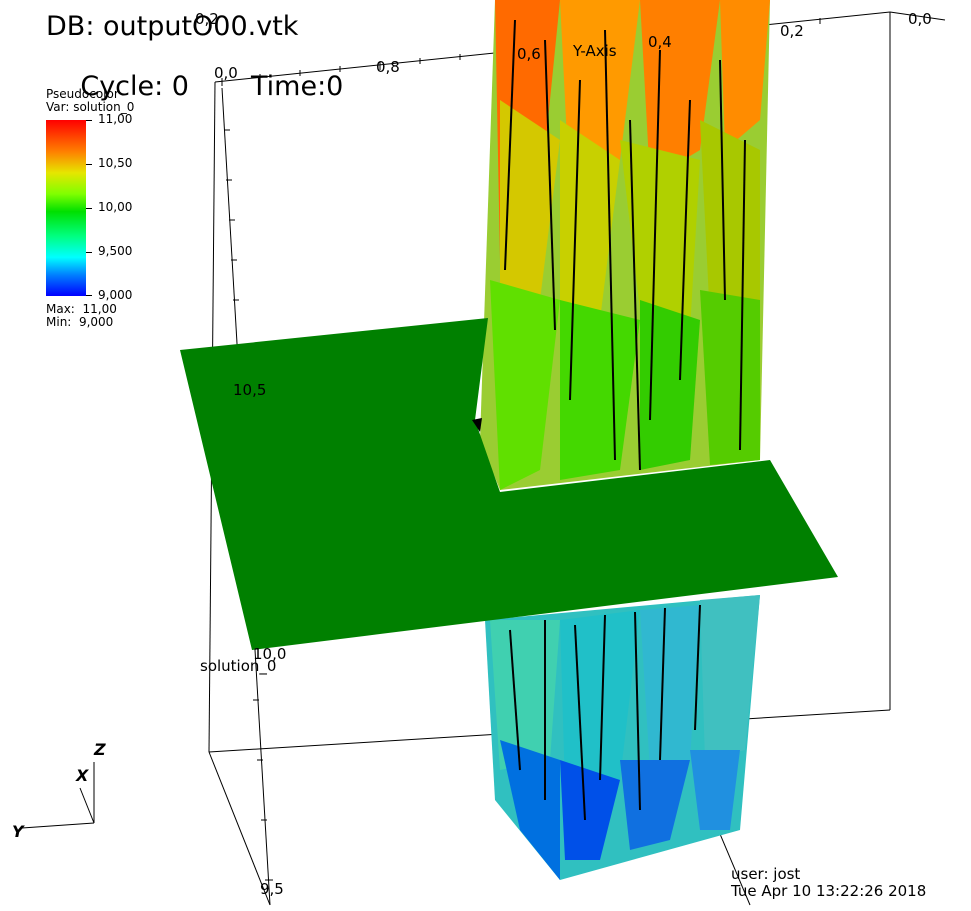 The height and width of the screenshot is (911, 971). Describe the element at coordinates (81, 309) in the screenshot. I see `legend-max: Max: 11,00` at that location.